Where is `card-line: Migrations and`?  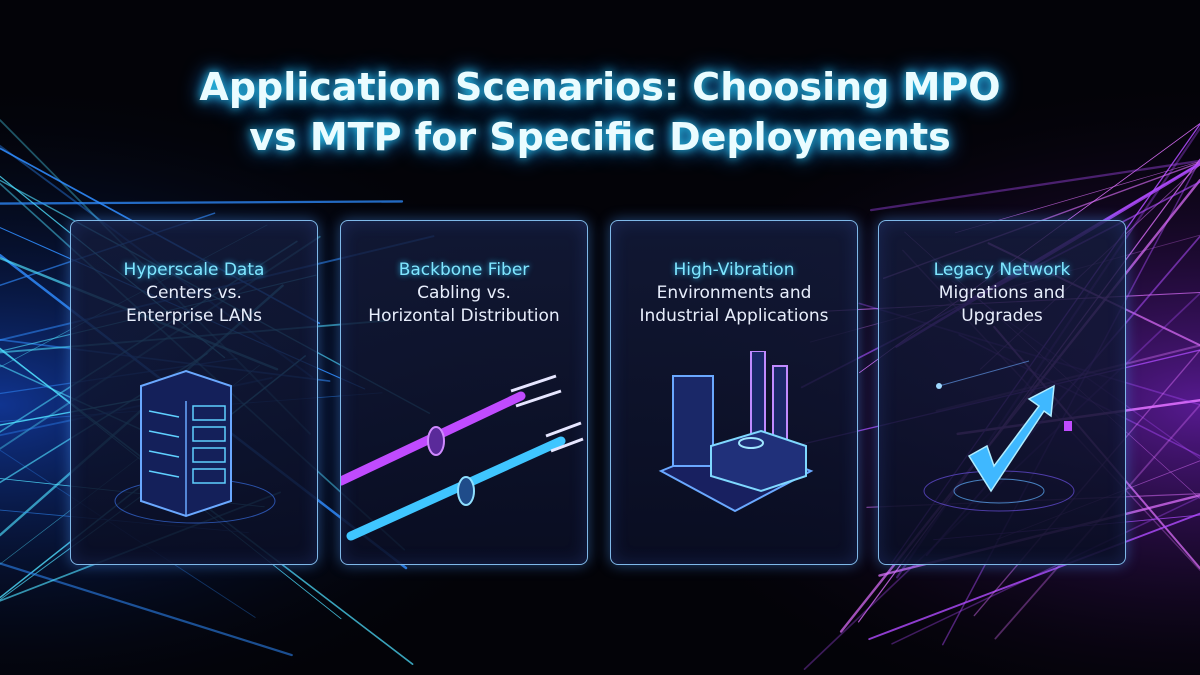
card-line: Migrations and is located at coordinates (1002, 293).